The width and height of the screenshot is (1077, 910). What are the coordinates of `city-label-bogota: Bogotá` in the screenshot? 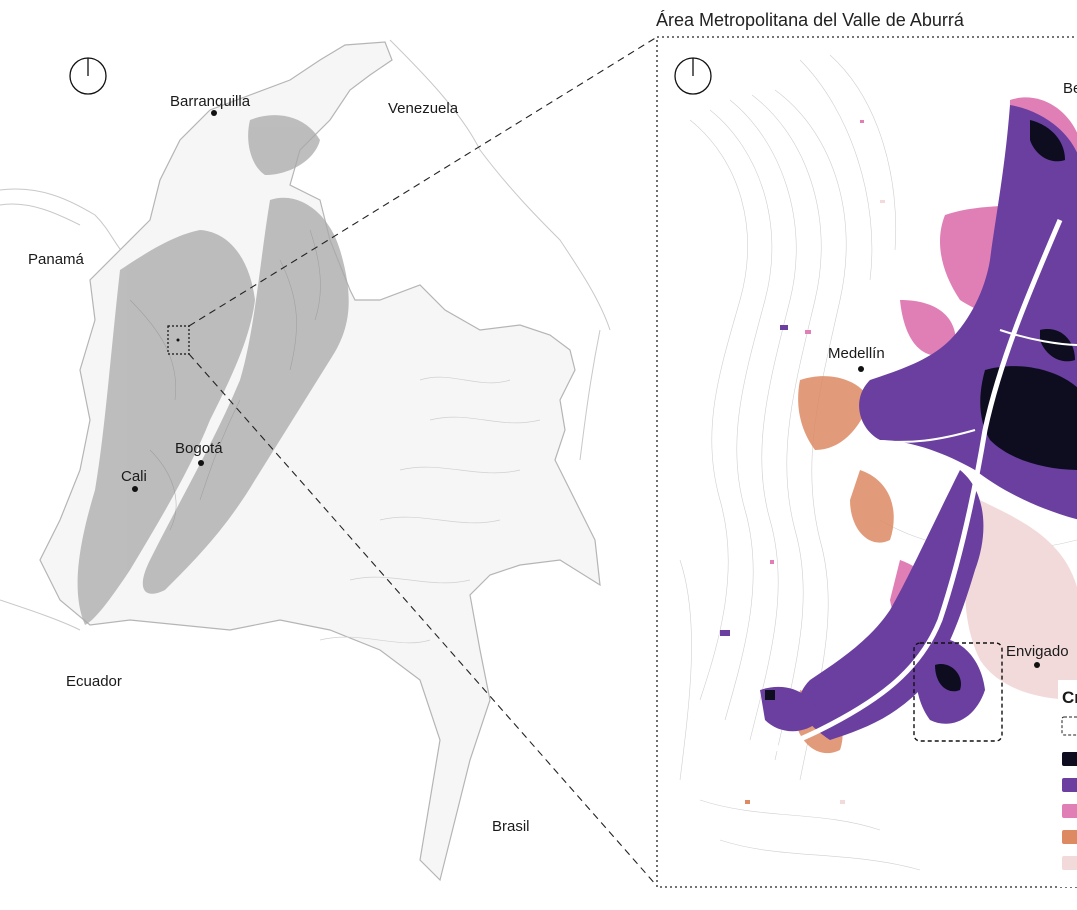 It's located at (199, 448).